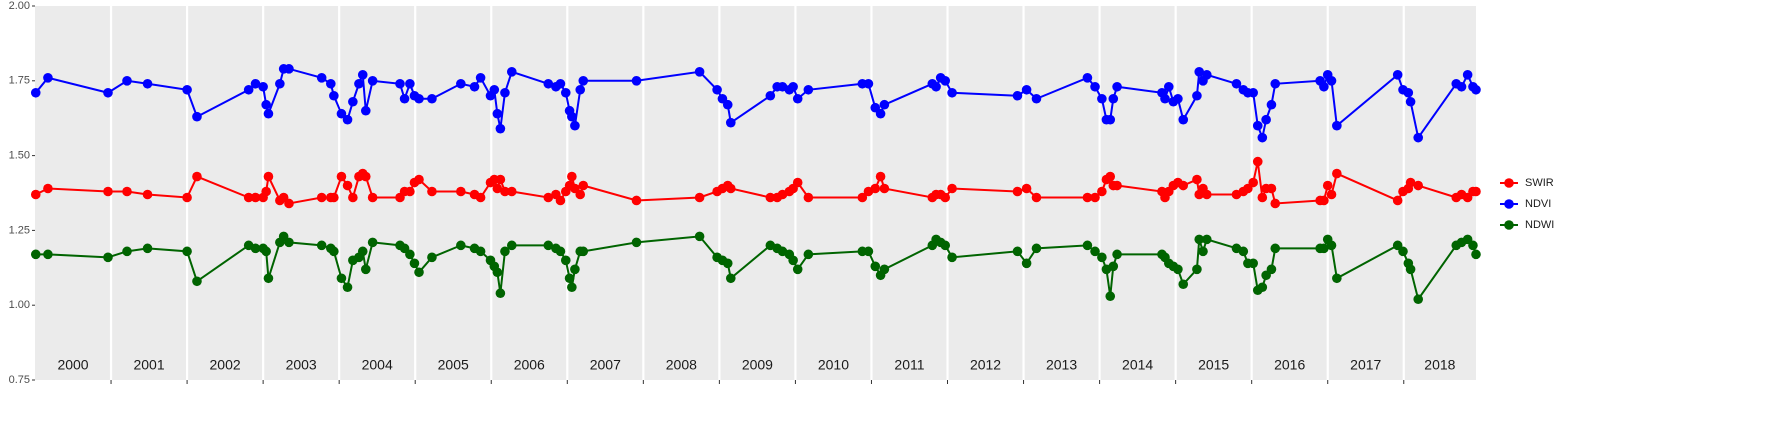 This screenshot has height=442, width=1773. Describe the element at coordinates (72, 365) in the screenshot. I see `year-label: 2000` at that location.